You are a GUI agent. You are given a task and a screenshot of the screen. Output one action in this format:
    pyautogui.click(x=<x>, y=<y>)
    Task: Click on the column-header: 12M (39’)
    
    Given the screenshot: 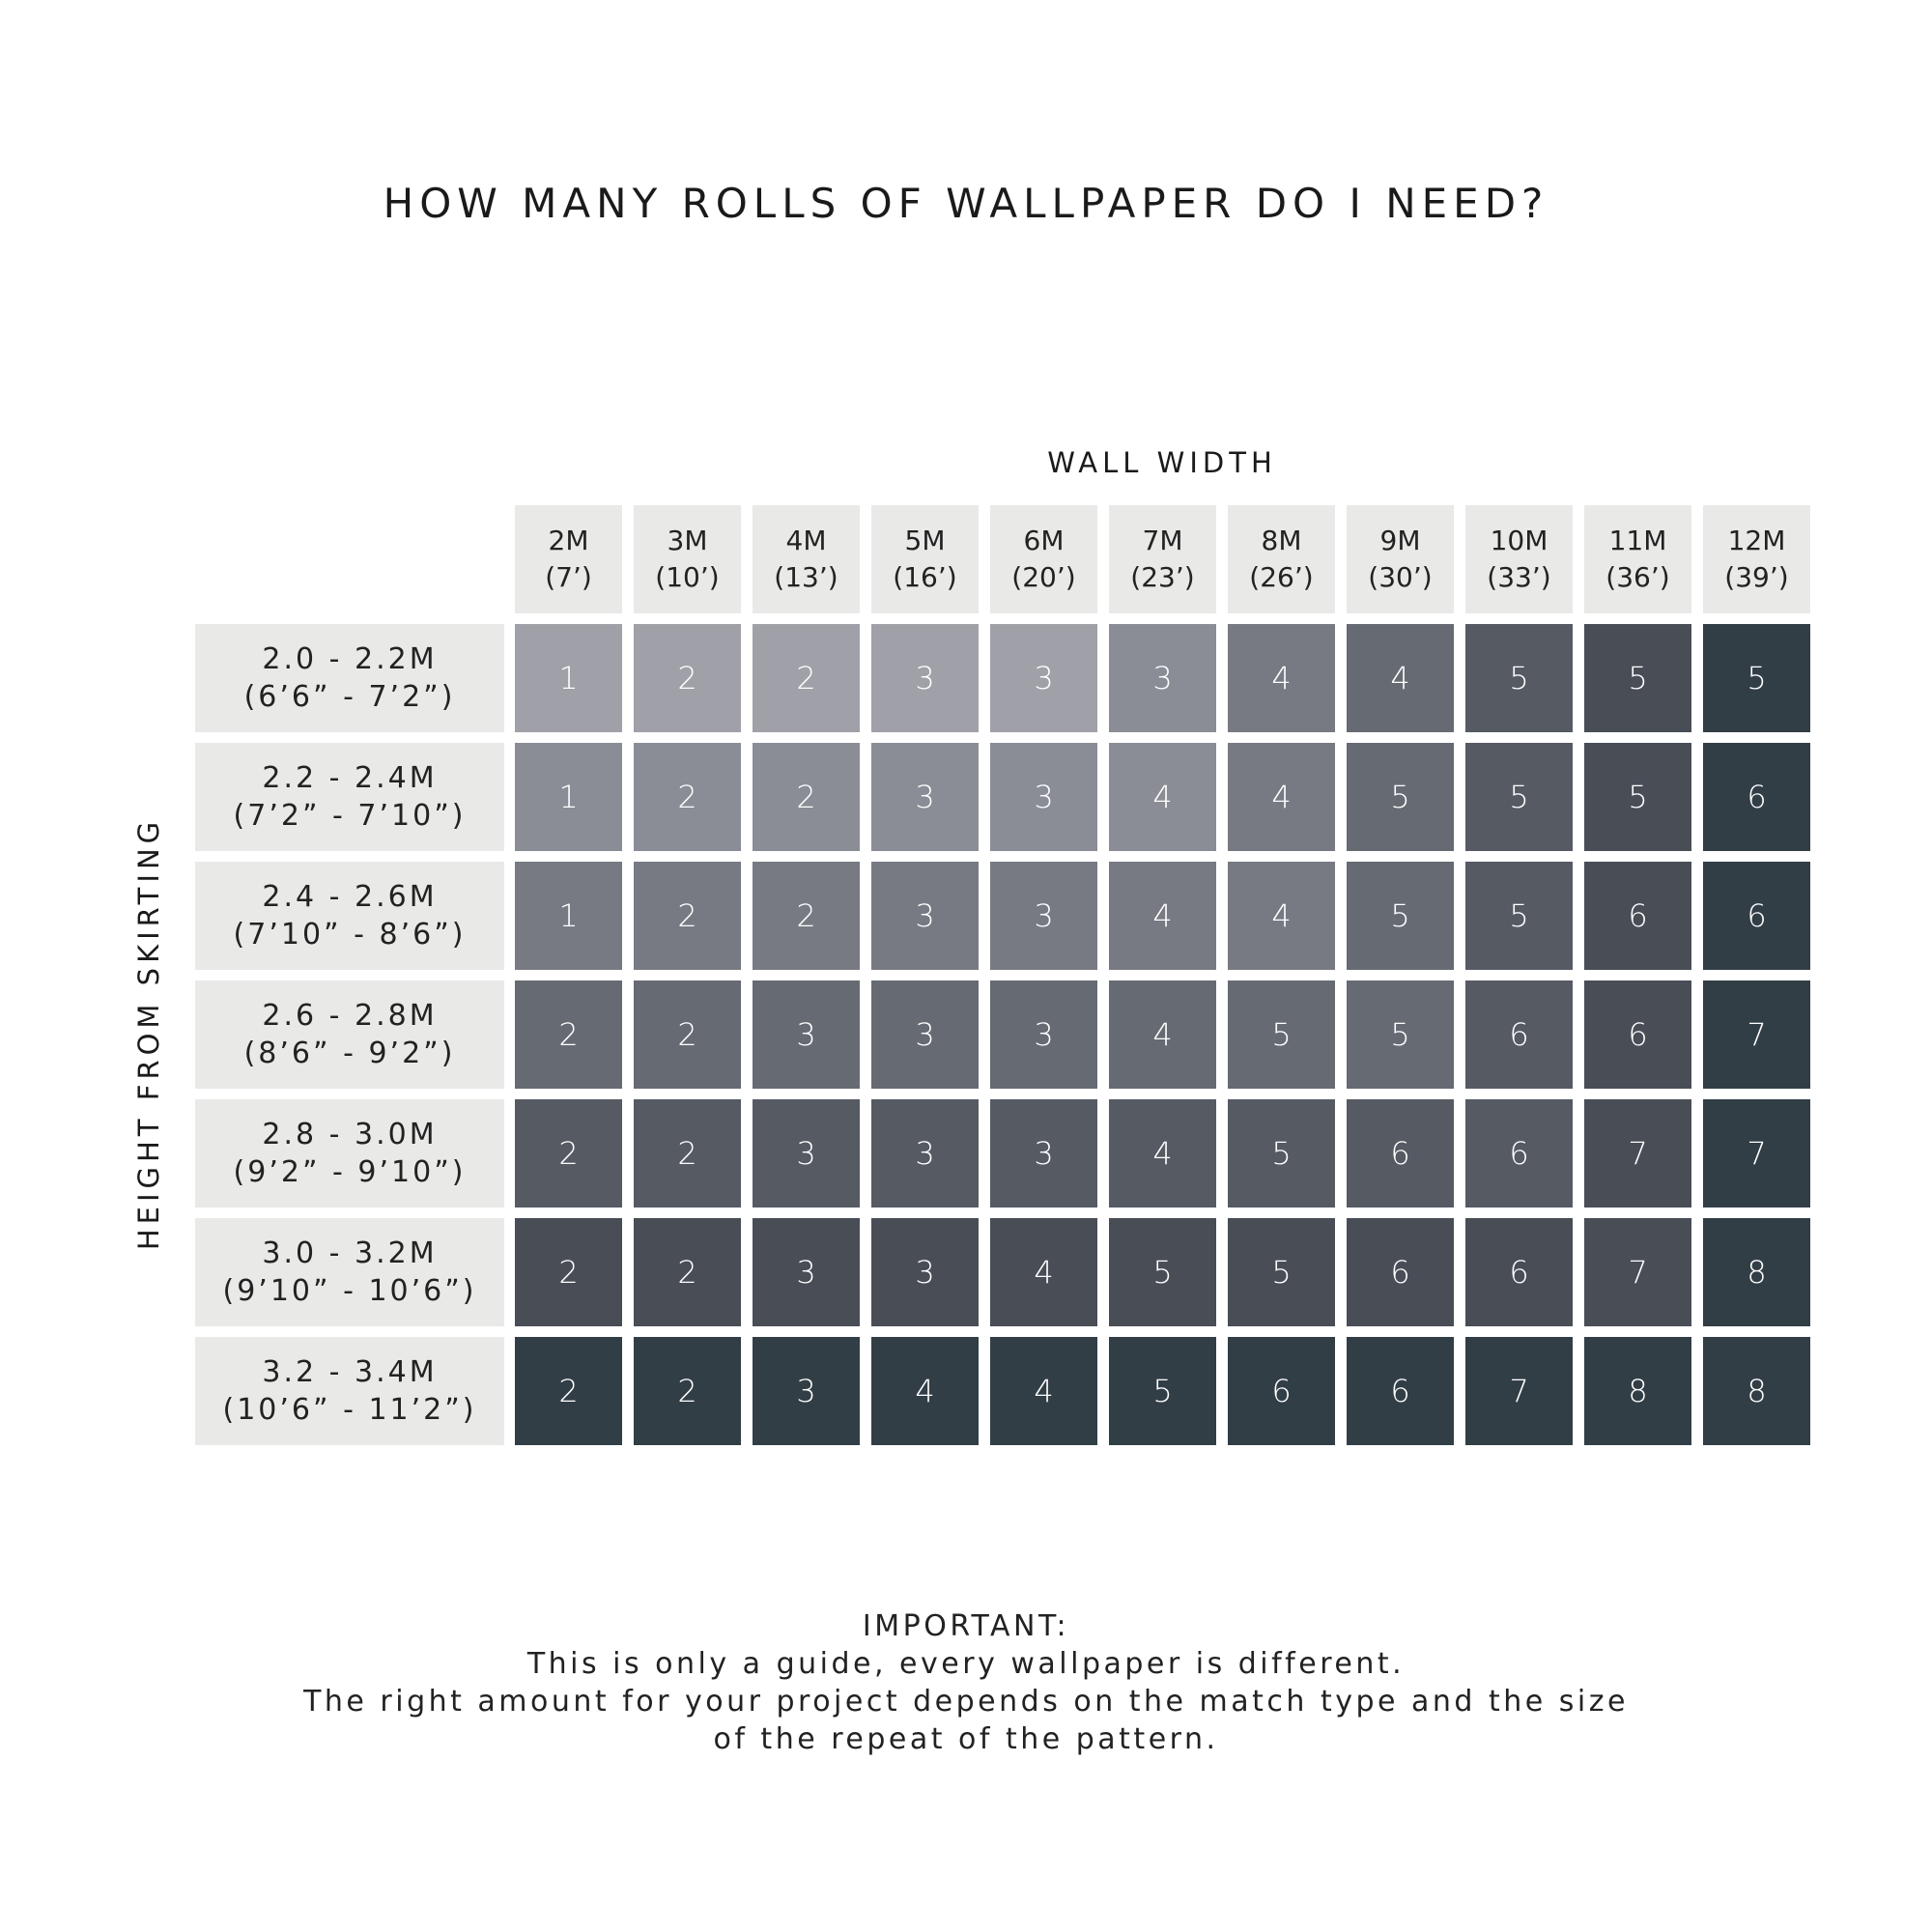 What is the action you would take?
    pyautogui.click(x=1756, y=559)
    